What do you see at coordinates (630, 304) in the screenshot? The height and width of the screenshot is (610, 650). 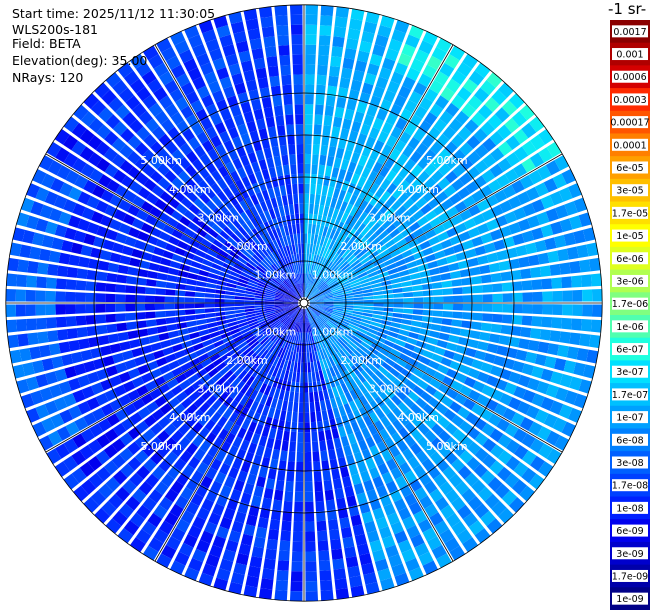 I see `colorbar-tick-label: 1.7e-06` at bounding box center [630, 304].